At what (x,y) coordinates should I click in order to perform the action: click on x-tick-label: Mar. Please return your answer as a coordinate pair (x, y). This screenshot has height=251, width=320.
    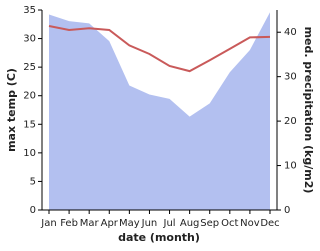
    Looking at the image, I should click on (90, 223).